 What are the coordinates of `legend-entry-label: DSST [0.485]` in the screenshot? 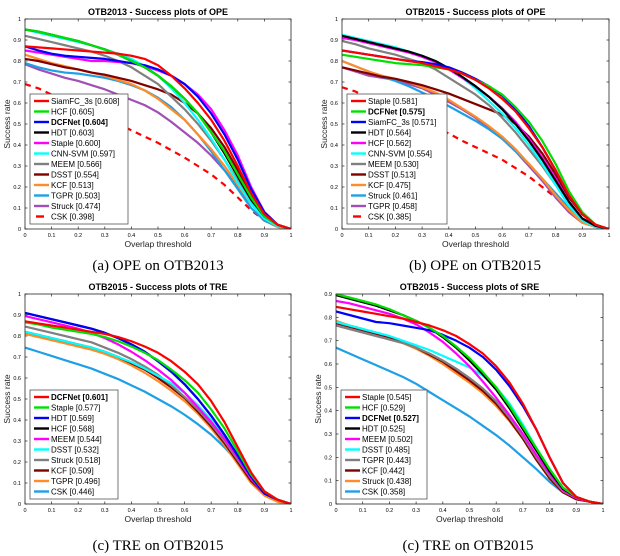 It's located at (386, 450).